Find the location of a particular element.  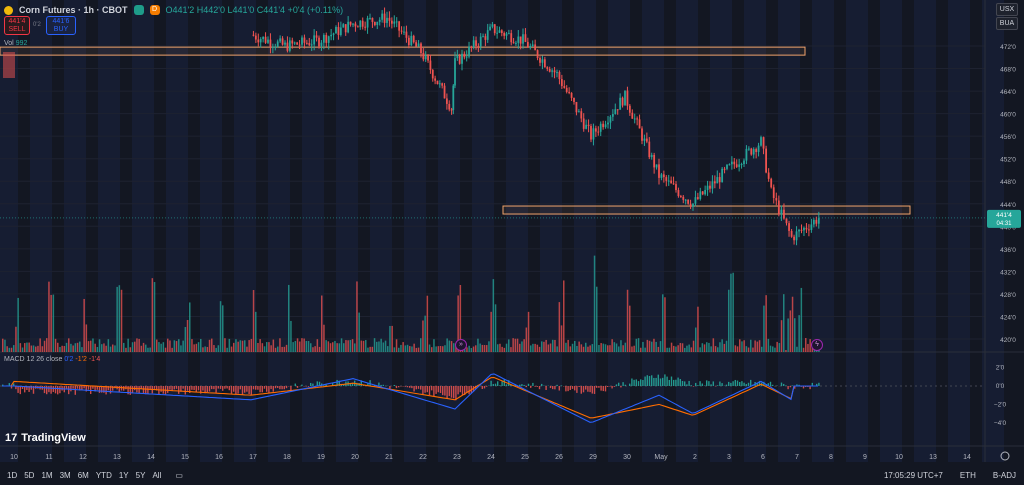

d-badge: D is located at coordinates (154, 10).